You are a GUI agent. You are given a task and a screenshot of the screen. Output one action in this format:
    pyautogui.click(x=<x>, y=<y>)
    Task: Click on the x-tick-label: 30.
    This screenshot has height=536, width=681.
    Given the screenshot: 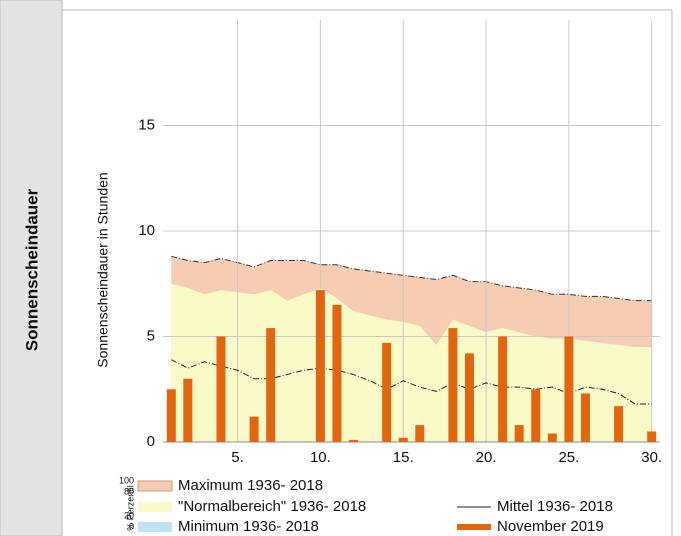 What is the action you would take?
    pyautogui.click(x=651, y=457)
    